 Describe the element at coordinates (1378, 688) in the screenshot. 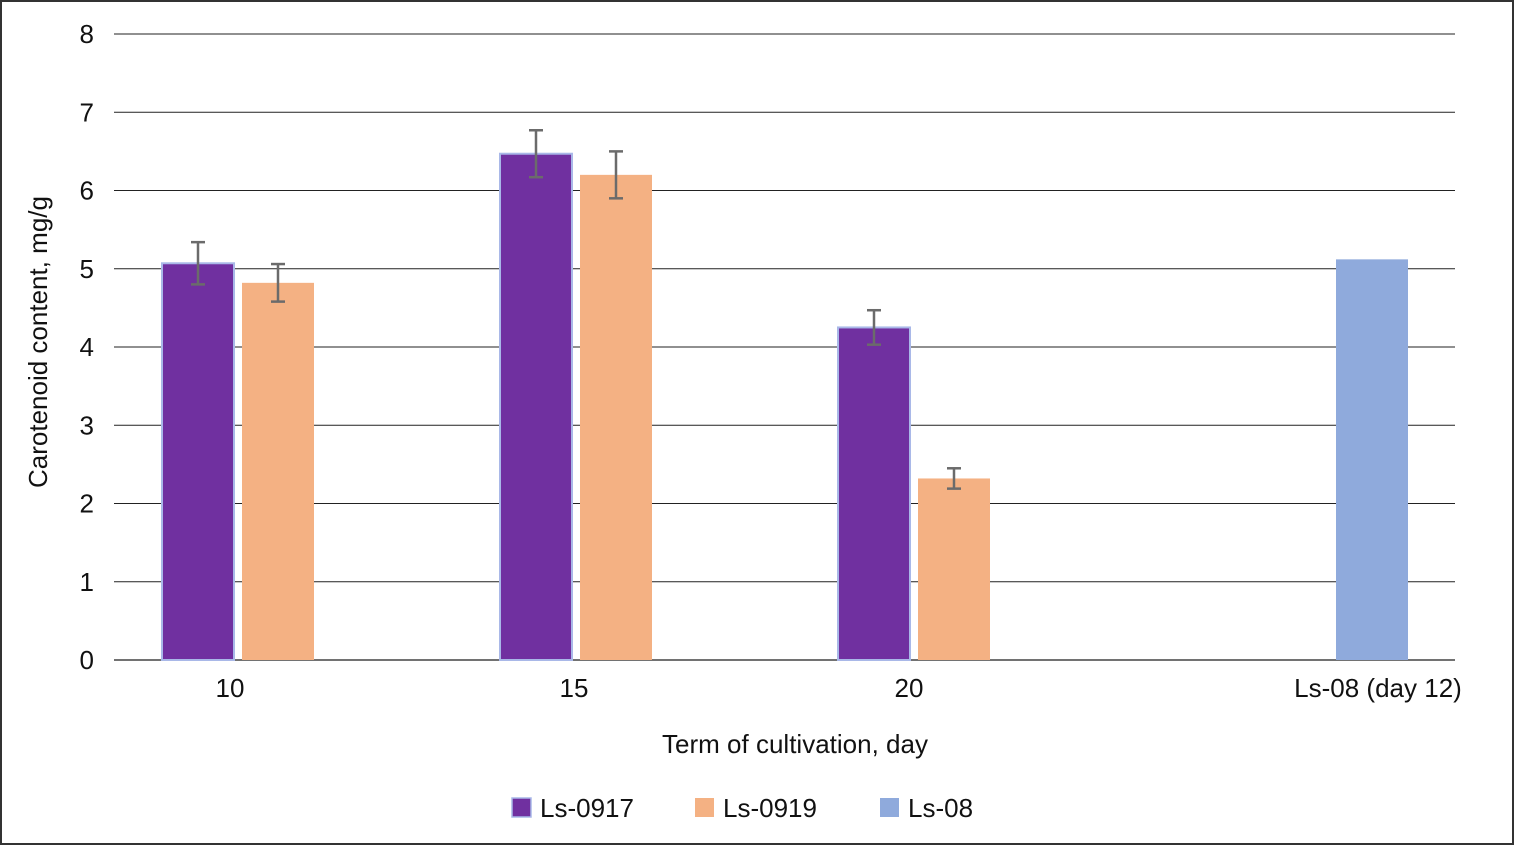

I see `x-tick-label-3: Ls-08 (day 12)` at that location.